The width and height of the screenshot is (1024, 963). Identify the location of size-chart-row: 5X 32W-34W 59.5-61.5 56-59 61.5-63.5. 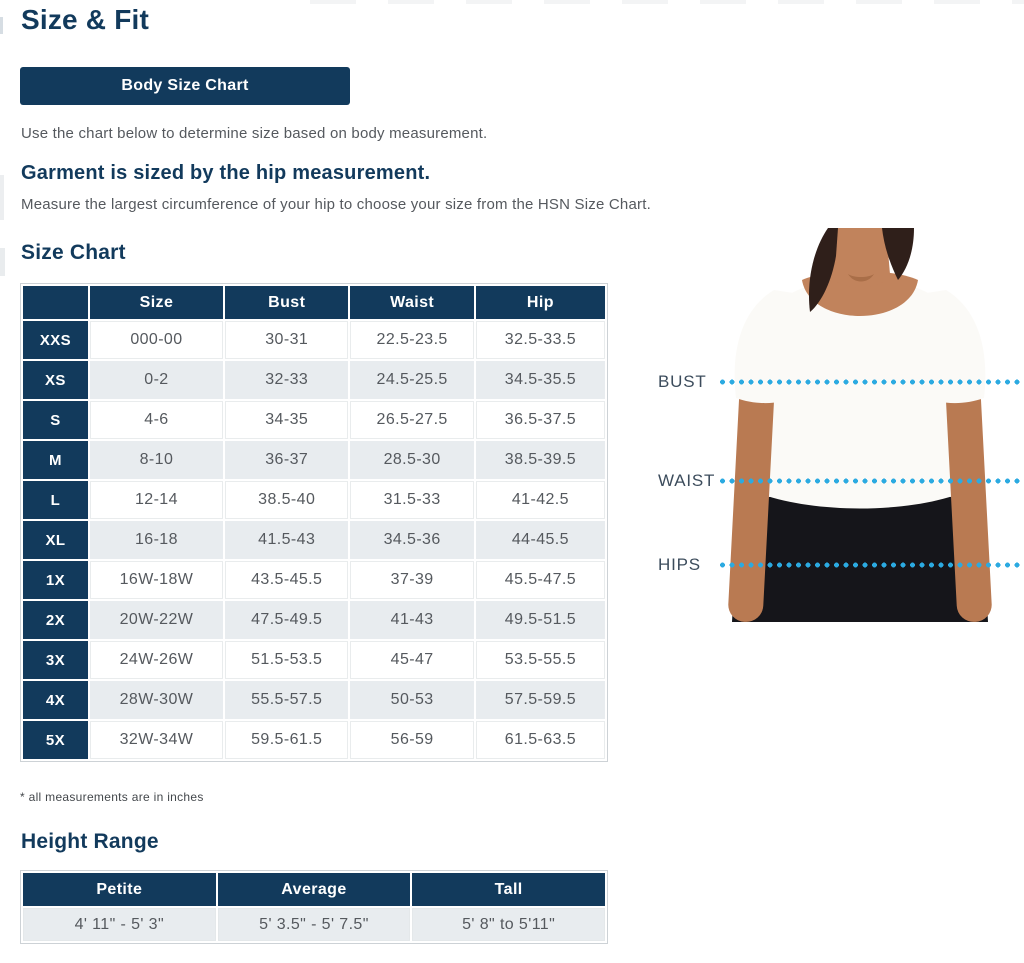
(314, 740).